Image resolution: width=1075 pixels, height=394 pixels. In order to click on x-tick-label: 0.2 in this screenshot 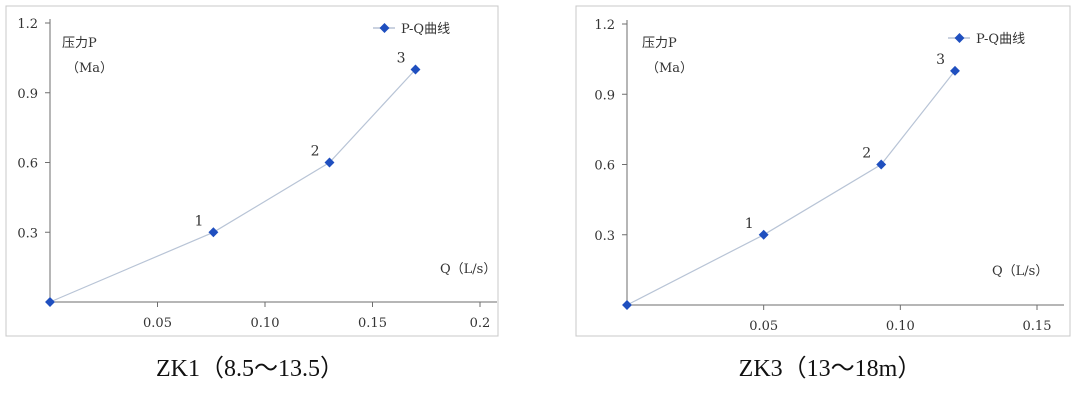, I will do `click(480, 323)`.